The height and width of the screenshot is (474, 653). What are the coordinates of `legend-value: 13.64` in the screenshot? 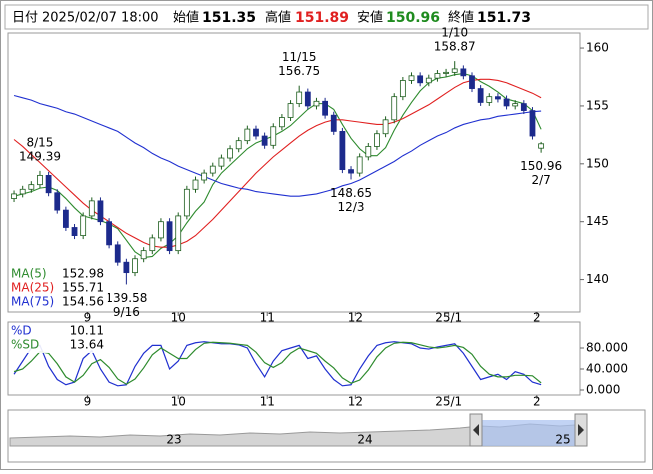 It's located at (87, 345).